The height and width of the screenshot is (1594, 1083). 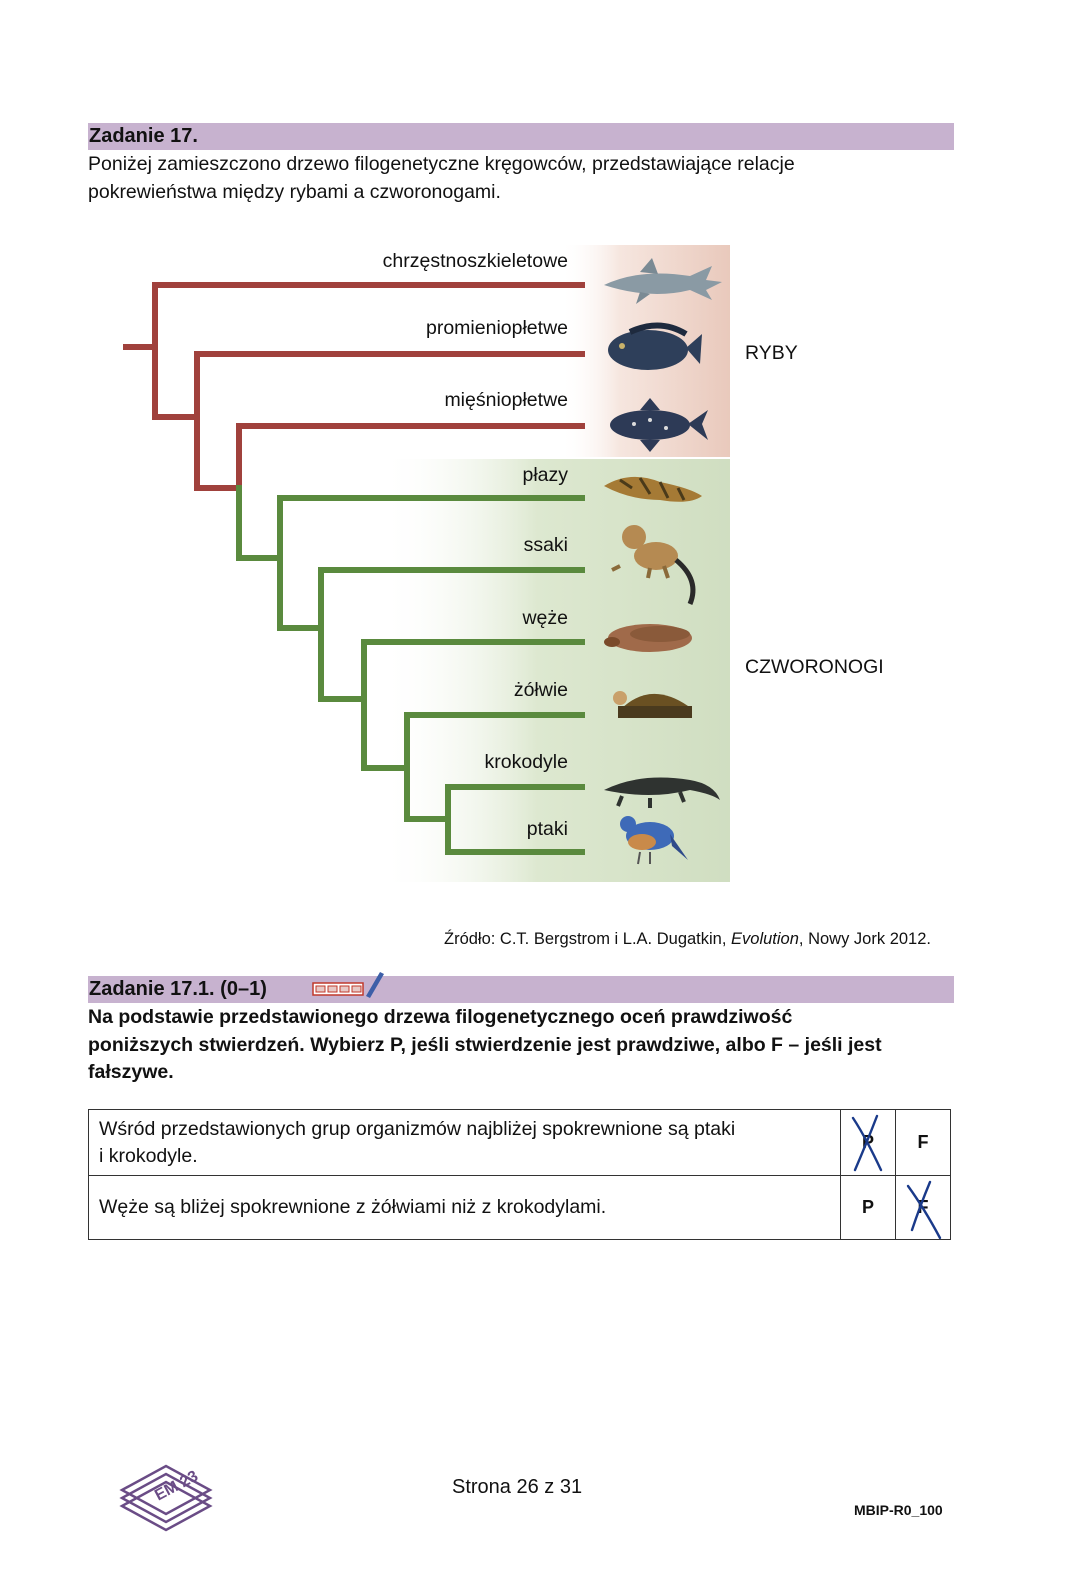 I want to click on task-title: Zadanie 17., so click(x=521, y=136).